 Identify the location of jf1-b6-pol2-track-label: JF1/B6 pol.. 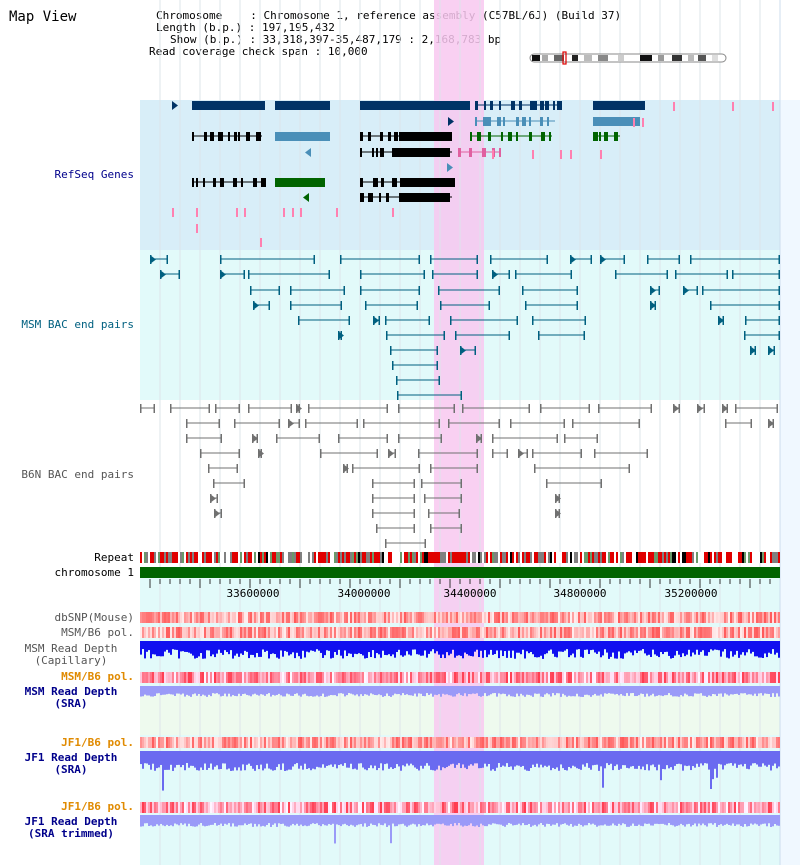
(97, 806).